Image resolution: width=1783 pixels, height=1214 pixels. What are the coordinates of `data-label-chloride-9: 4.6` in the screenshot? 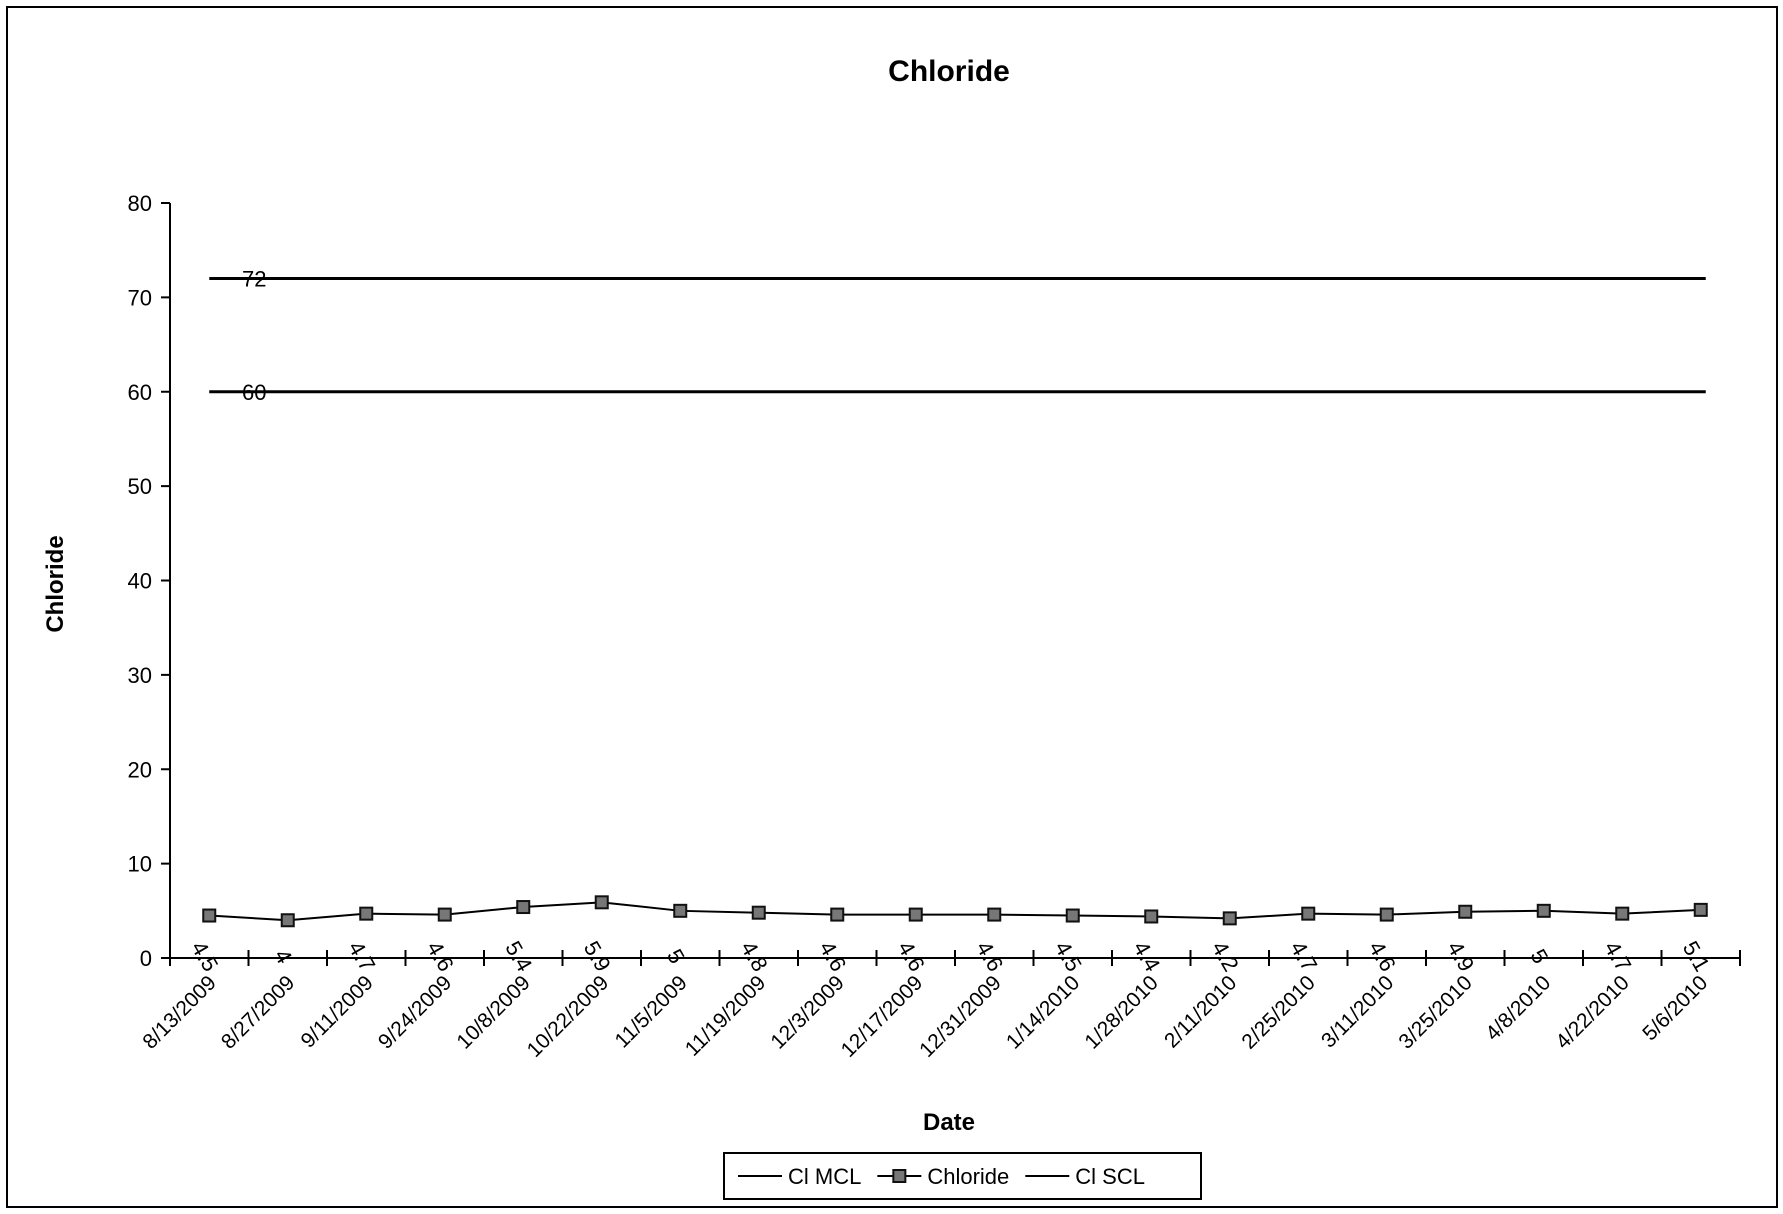 It's located at (911, 956).